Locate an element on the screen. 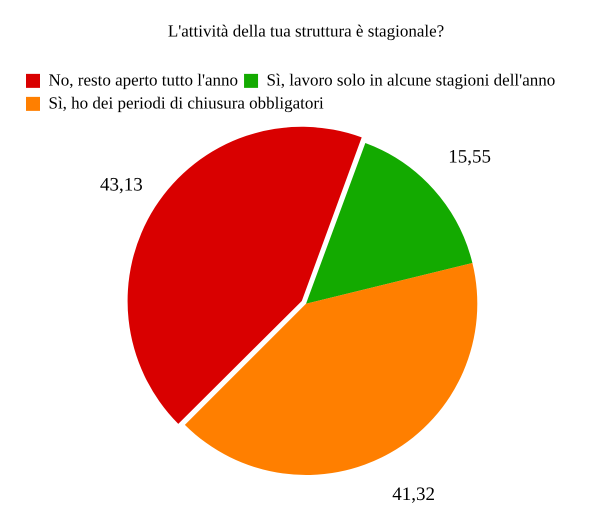 The width and height of the screenshot is (600, 529). legend-label: Sì, ho dei periodi di chiusura obbligatori is located at coordinates (186, 102).